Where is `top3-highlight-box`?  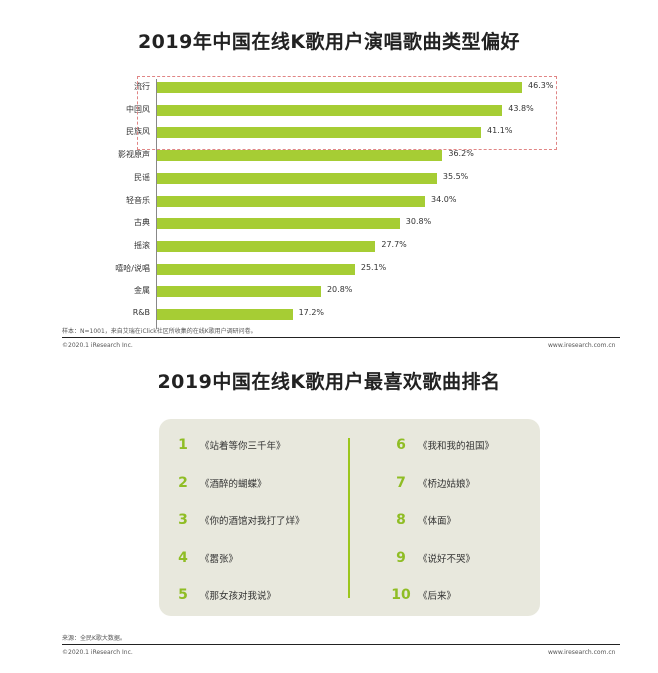 top3-highlight-box is located at coordinates (347, 113).